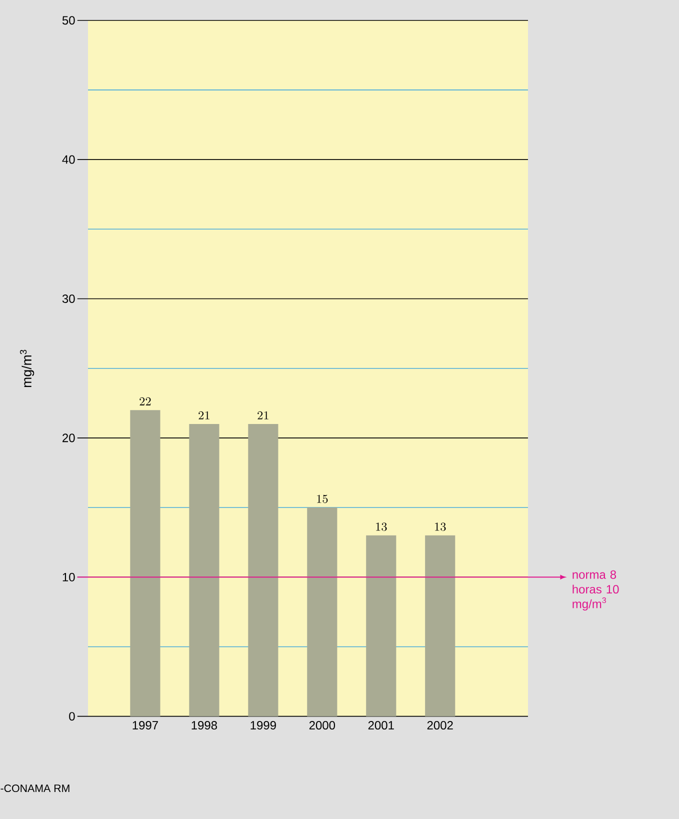 Image resolution: width=679 pixels, height=819 pixels. What do you see at coordinates (145, 725) in the screenshot?
I see `x-tick-label: 1997` at bounding box center [145, 725].